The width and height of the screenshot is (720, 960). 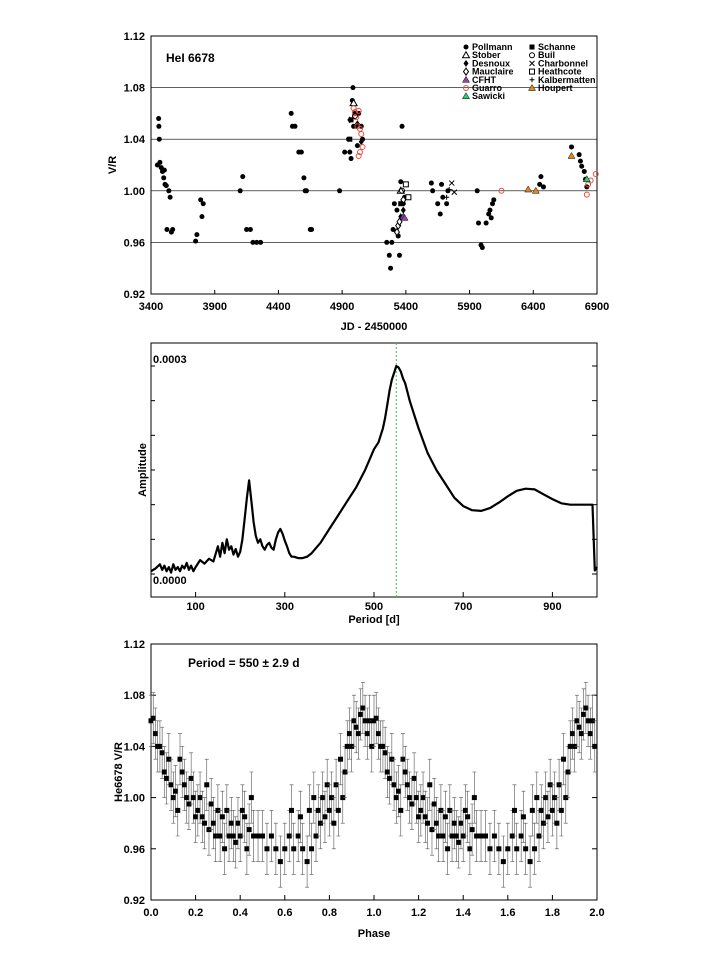 I want to click on legend-entry: Houpert, so click(x=555, y=88).